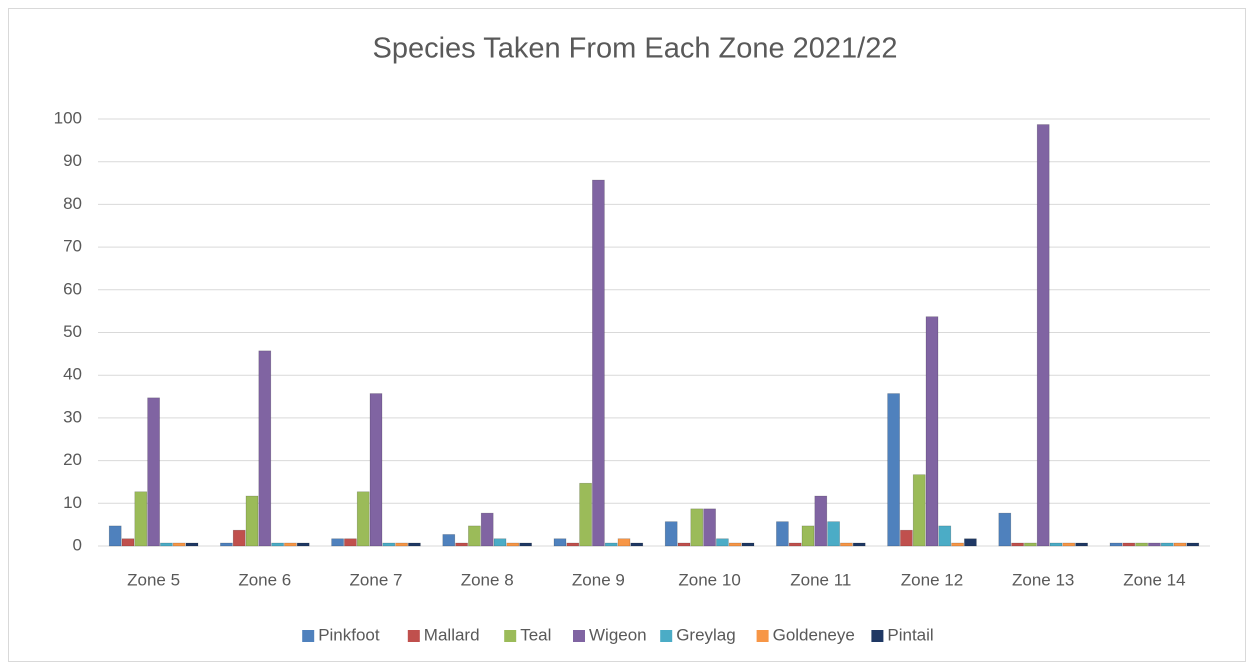 The height and width of the screenshot is (670, 1254). I want to click on x-tick-label: Zone 5, so click(153, 579).